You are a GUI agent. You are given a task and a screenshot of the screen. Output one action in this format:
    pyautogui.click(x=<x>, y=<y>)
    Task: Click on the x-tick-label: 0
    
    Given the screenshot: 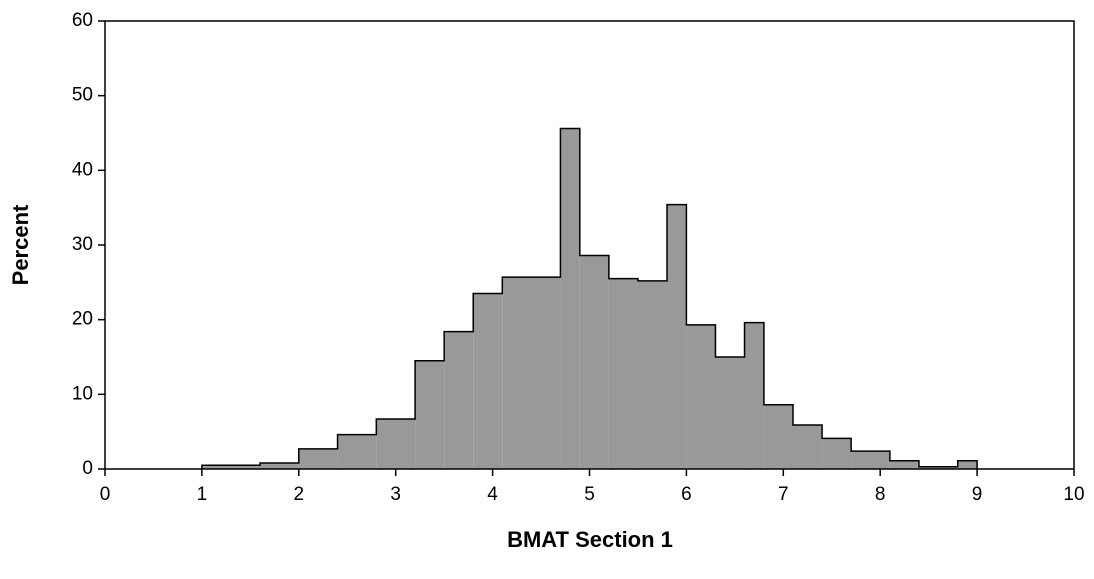 What is the action you would take?
    pyautogui.click(x=105, y=494)
    